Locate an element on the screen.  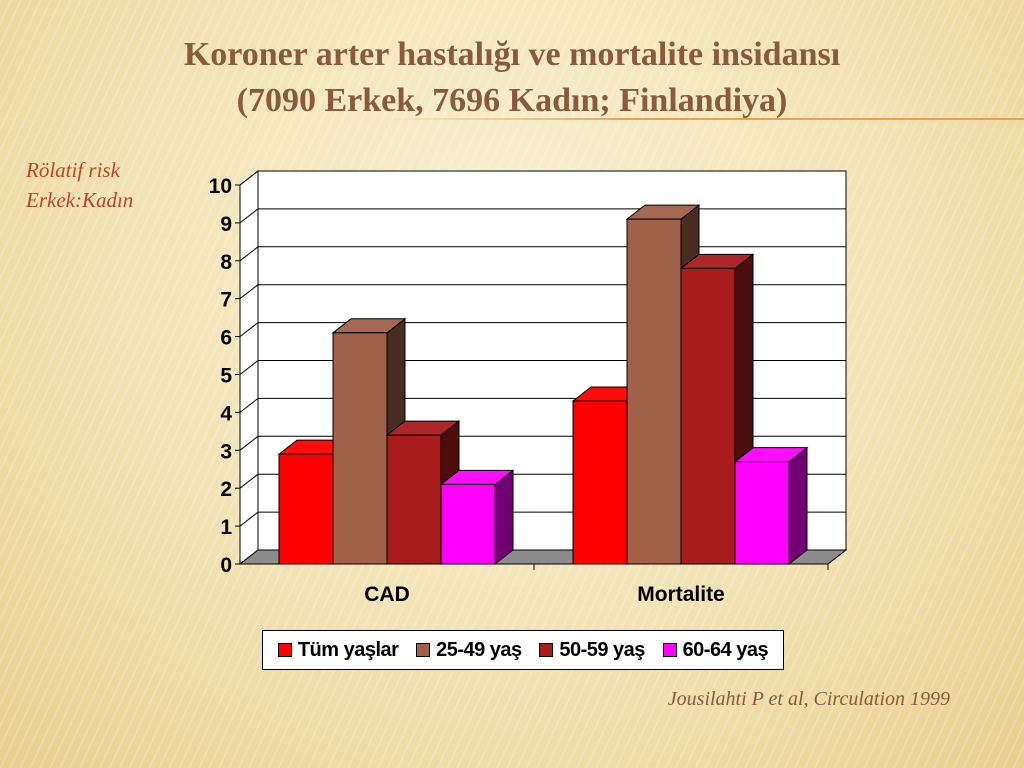
x-category-label: Mortalite is located at coordinates (681, 594).